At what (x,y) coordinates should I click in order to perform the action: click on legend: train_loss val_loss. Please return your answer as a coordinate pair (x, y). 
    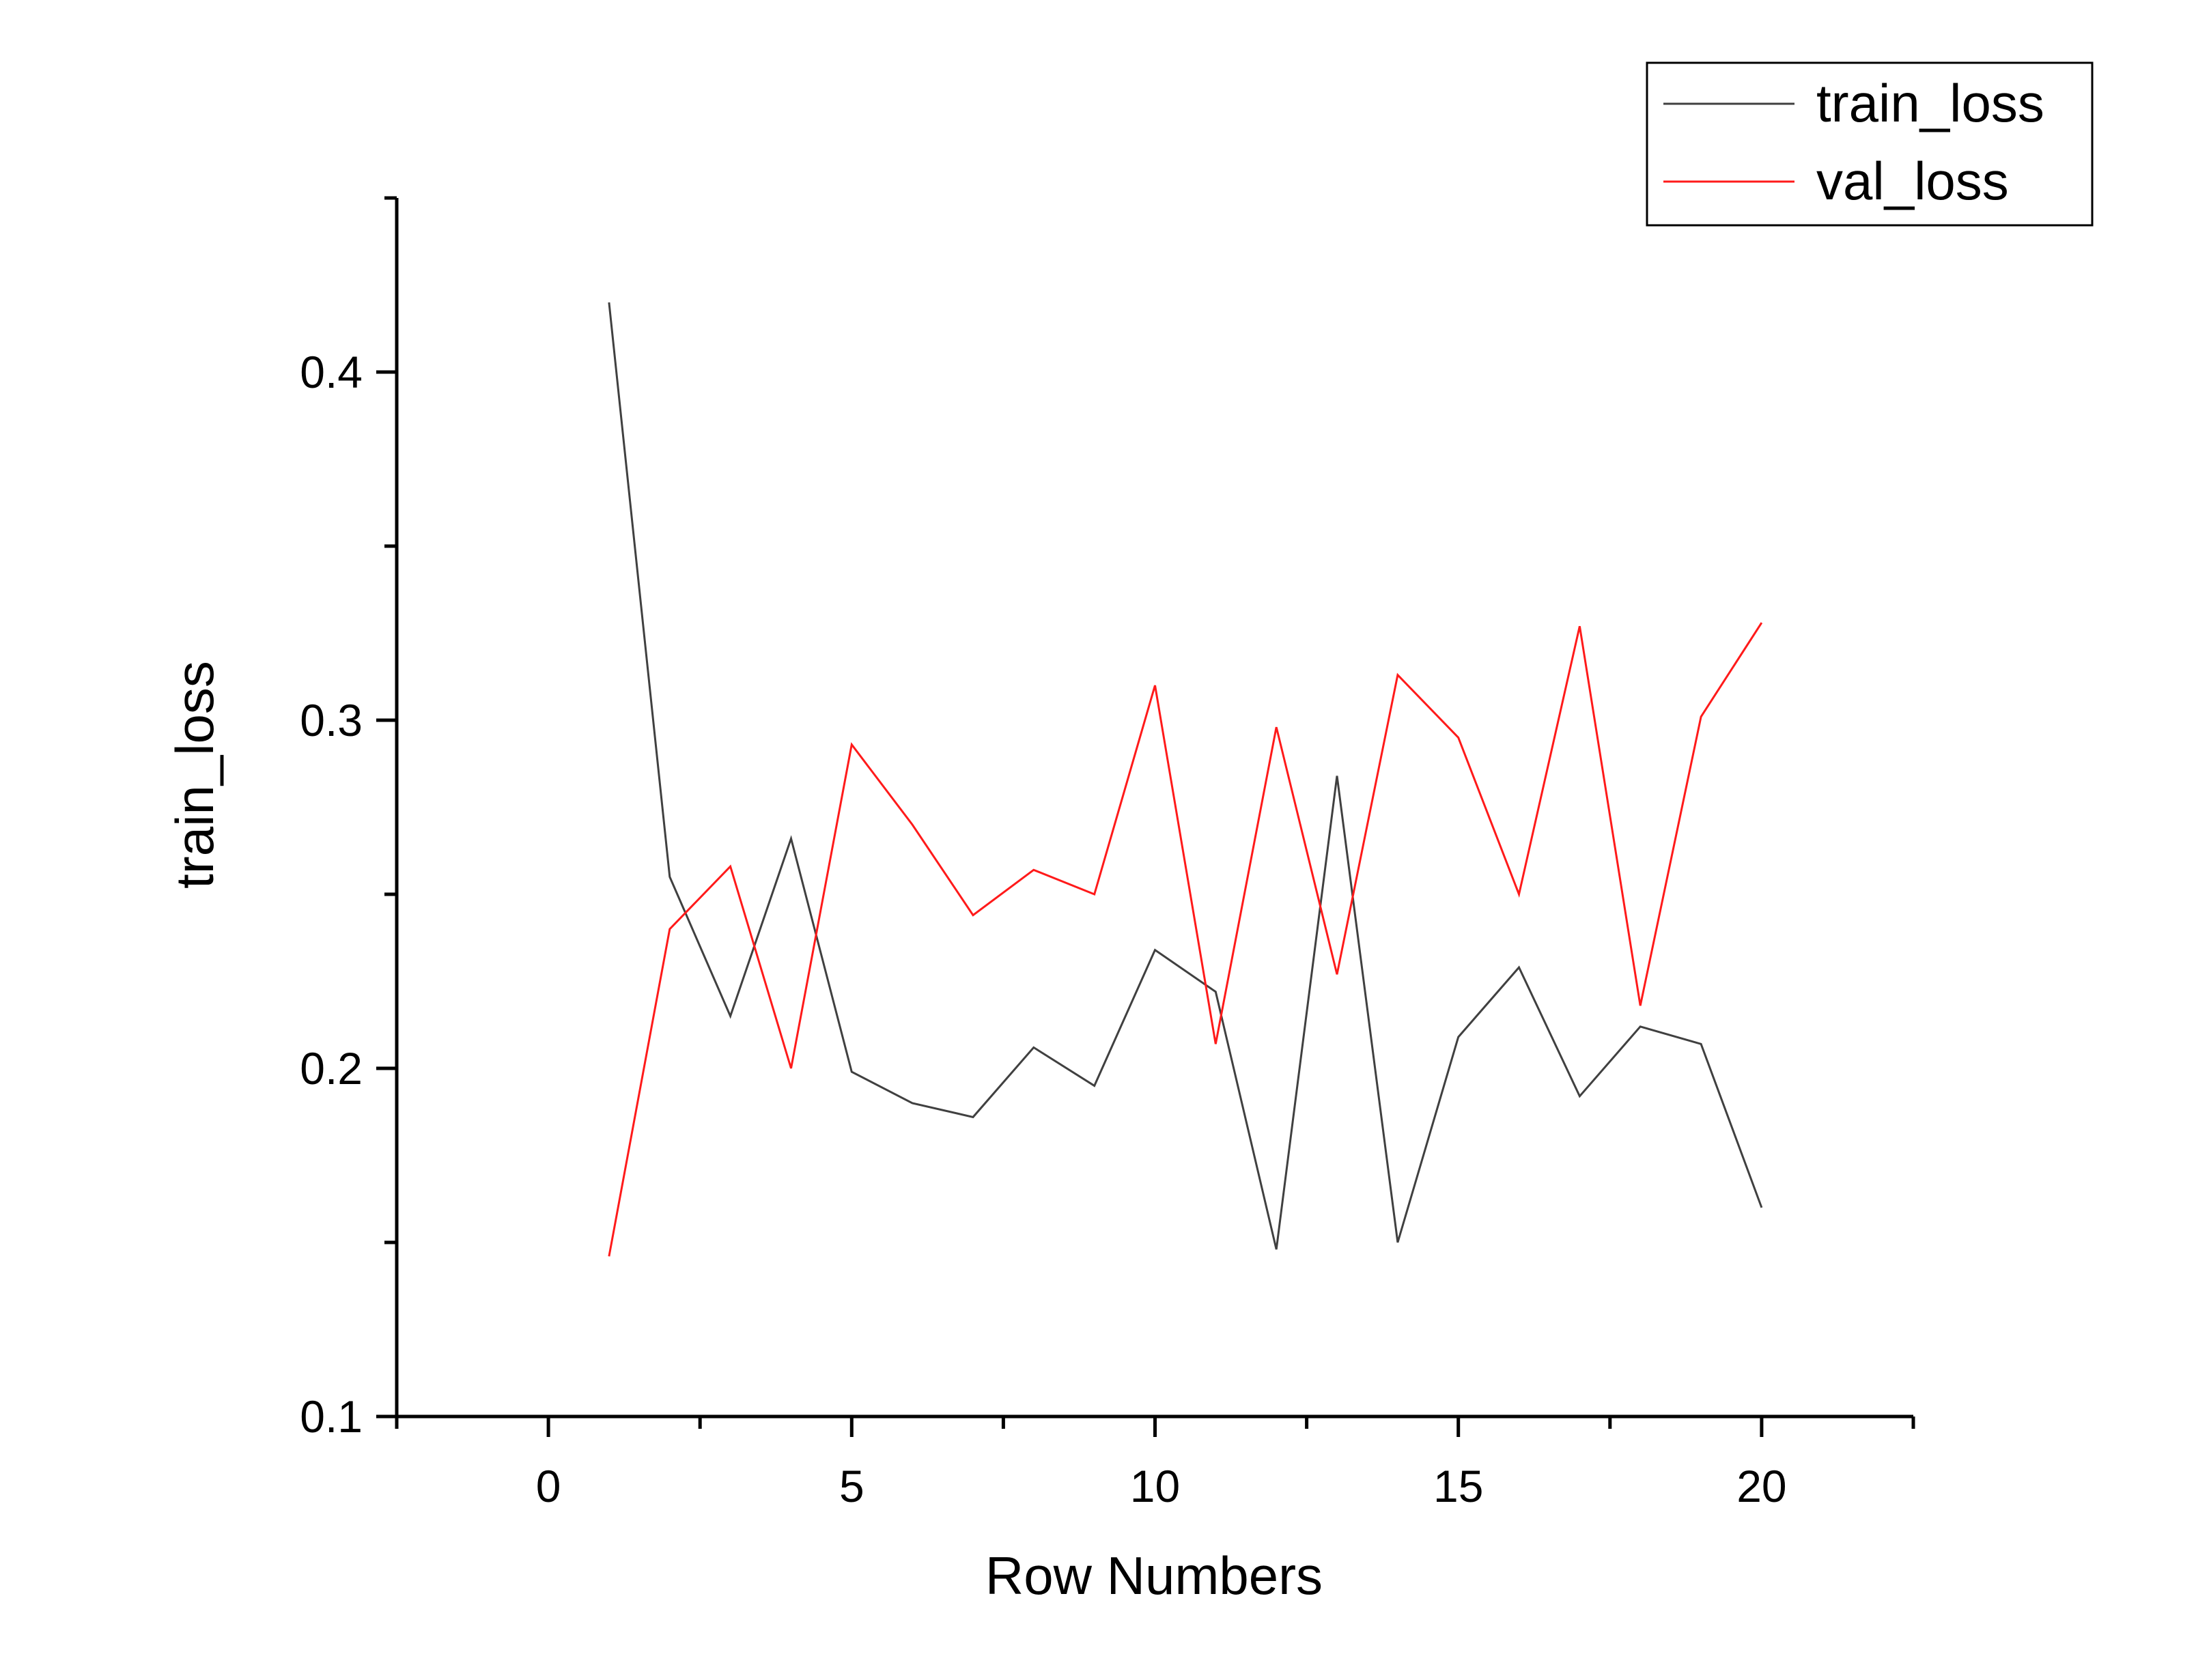
    Looking at the image, I should click on (1870, 144).